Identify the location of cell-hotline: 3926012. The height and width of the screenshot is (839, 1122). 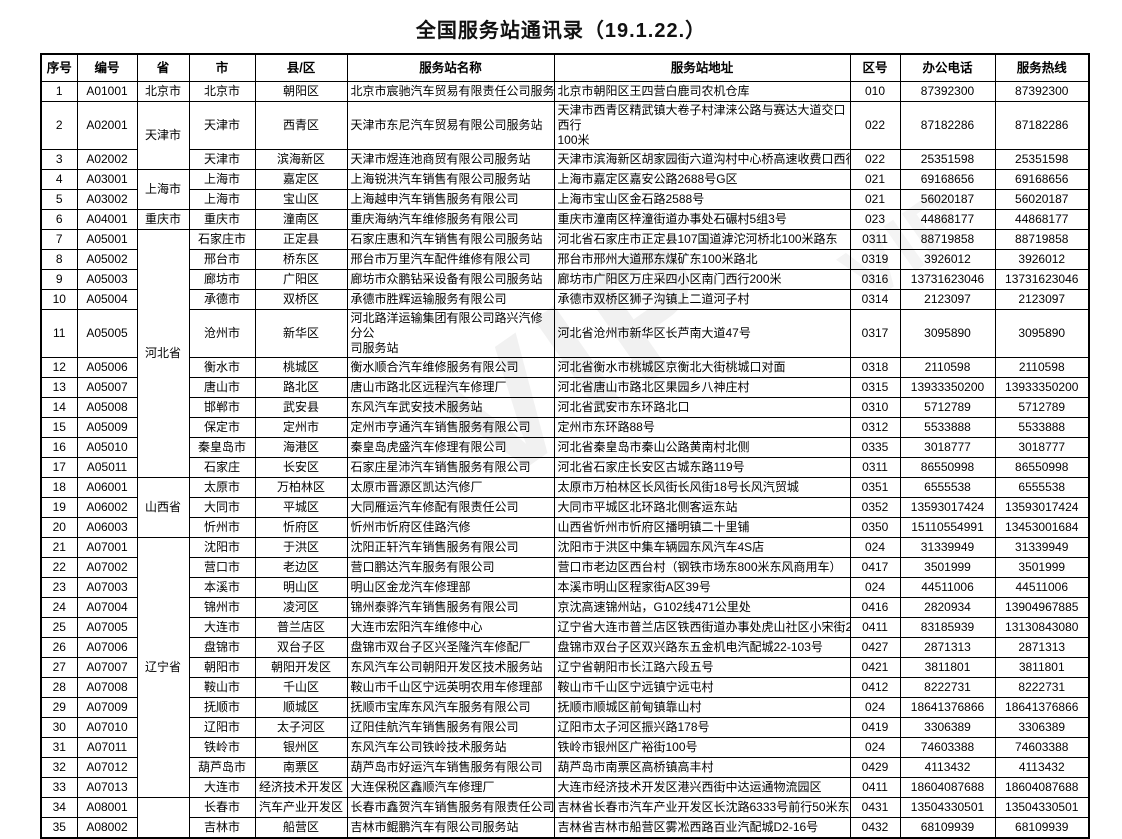
(1042, 259).